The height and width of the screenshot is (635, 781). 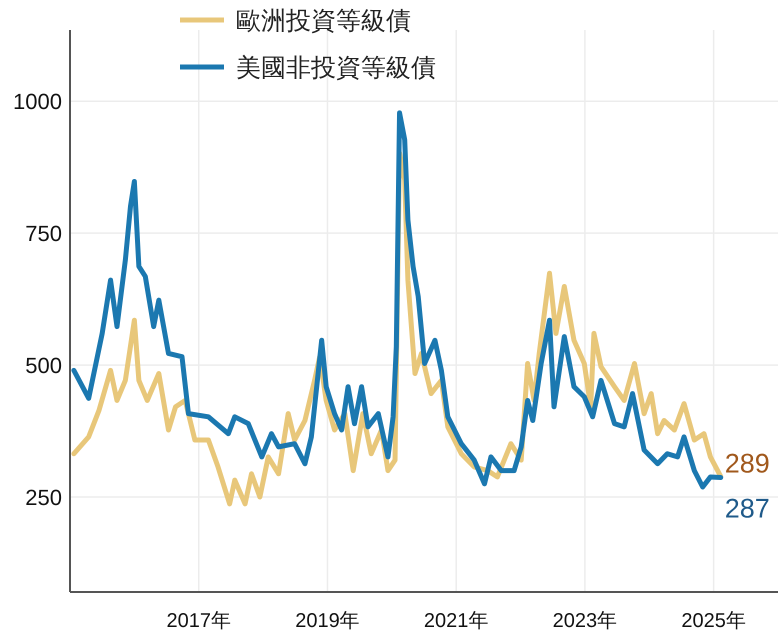 I want to click on x-tick-label: 2019年, so click(x=327, y=621).